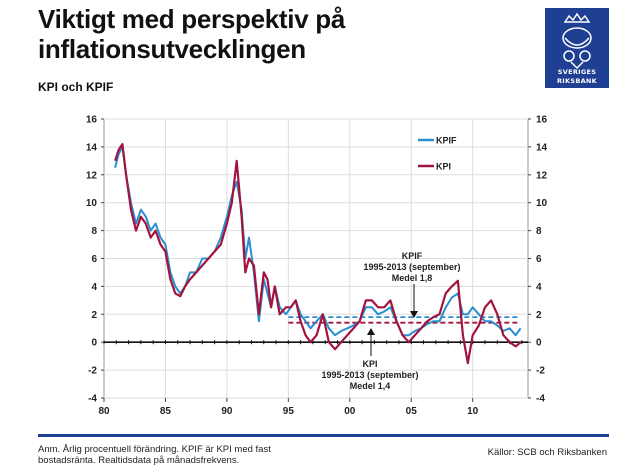 Image resolution: width=629 pixels, height=472 pixels. What do you see at coordinates (92, 399) in the screenshot?
I see `y-tick-label-left: -4` at bounding box center [92, 399].